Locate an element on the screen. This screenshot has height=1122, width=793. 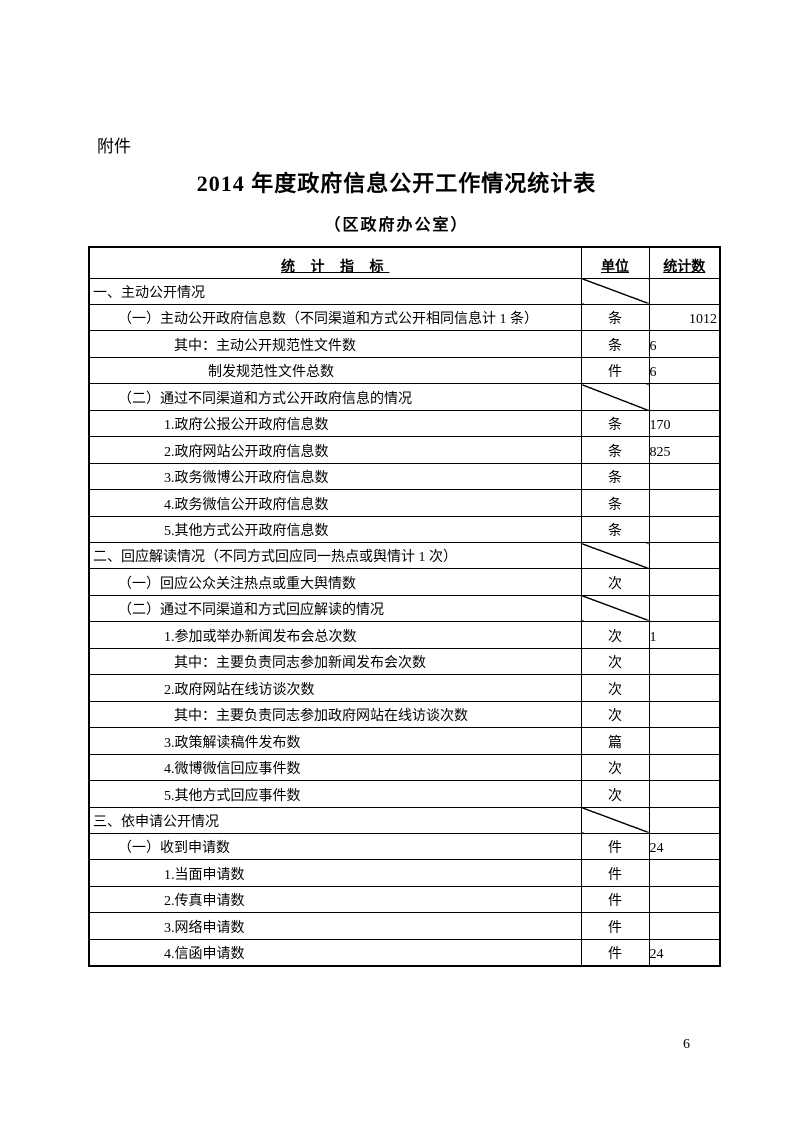
indicator-cell: （一）回应公众关注热点或重大舆情数 is located at coordinates (335, 582).